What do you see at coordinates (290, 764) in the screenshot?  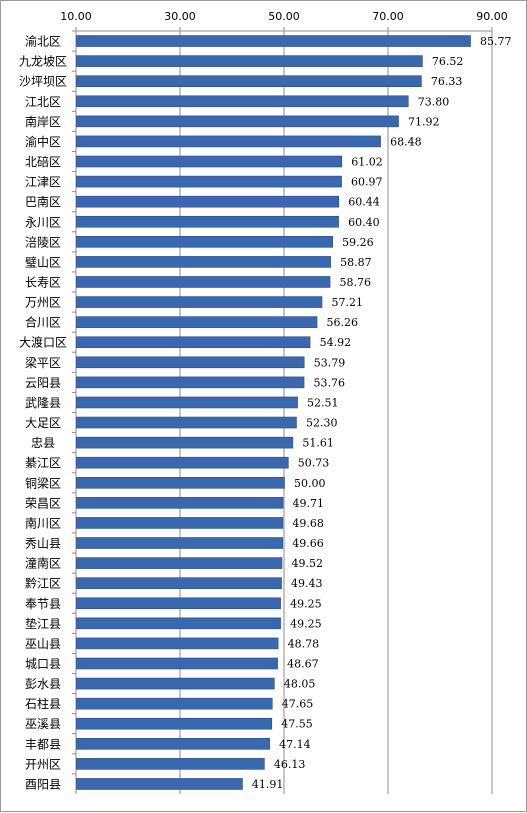 I see `value-label: 46.13` at bounding box center [290, 764].